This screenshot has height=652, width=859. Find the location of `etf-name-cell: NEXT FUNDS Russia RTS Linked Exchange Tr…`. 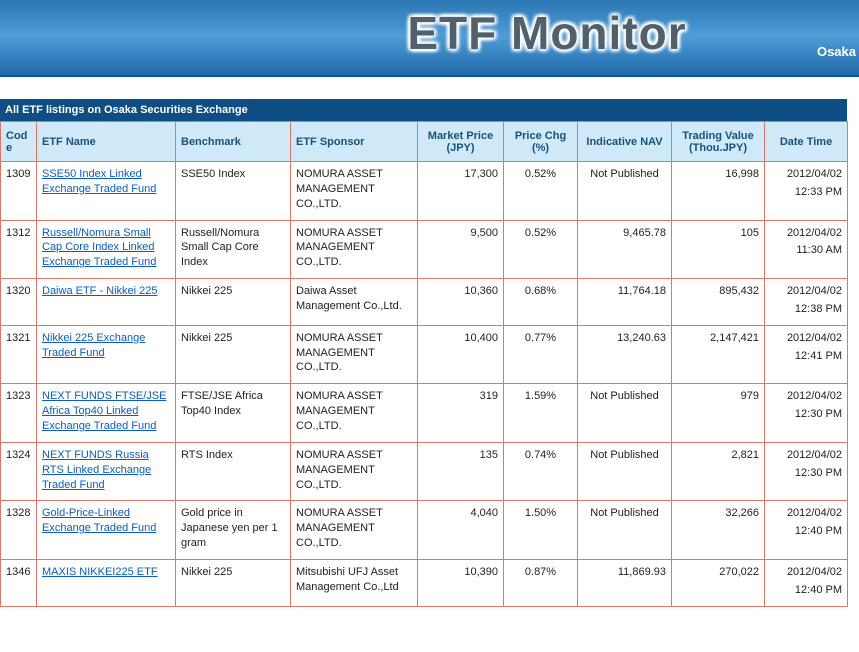

etf-name-cell: NEXT FUNDS Russia RTS Linked Exchange Tr… is located at coordinates (106, 471).